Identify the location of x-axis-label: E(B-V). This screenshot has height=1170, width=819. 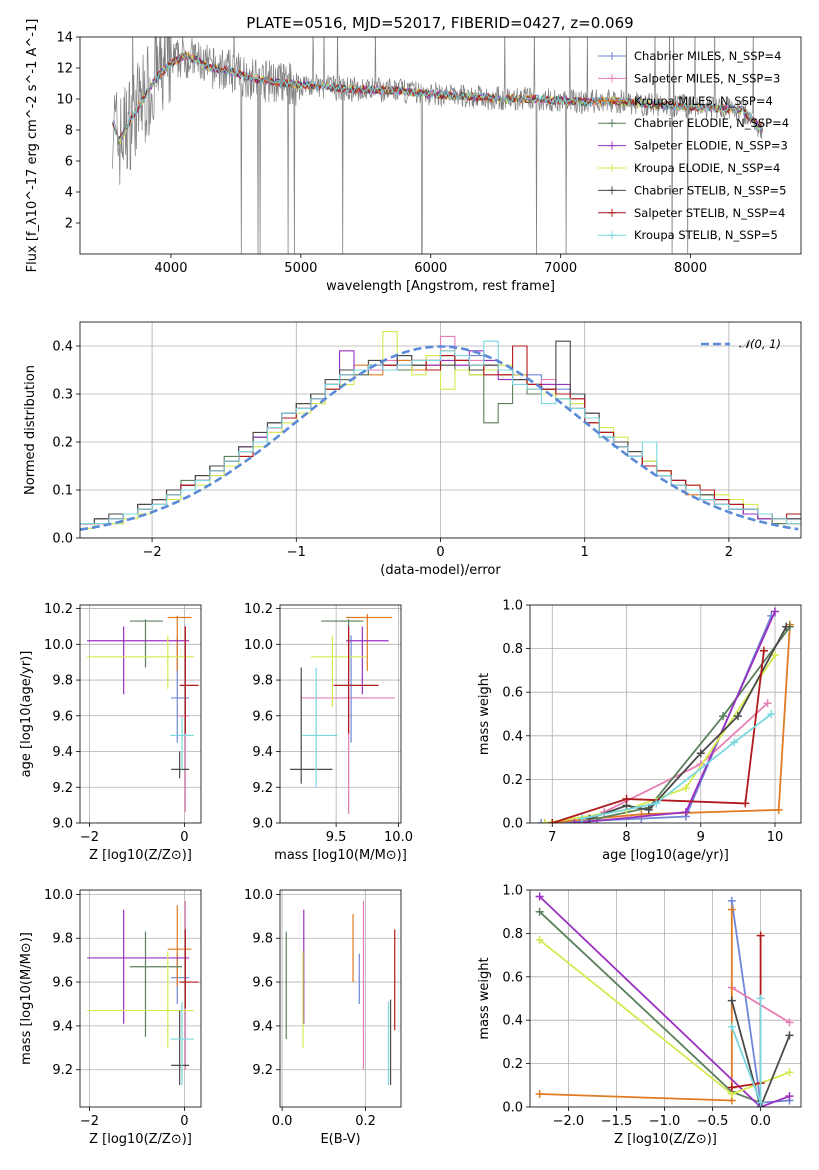
(340, 1139).